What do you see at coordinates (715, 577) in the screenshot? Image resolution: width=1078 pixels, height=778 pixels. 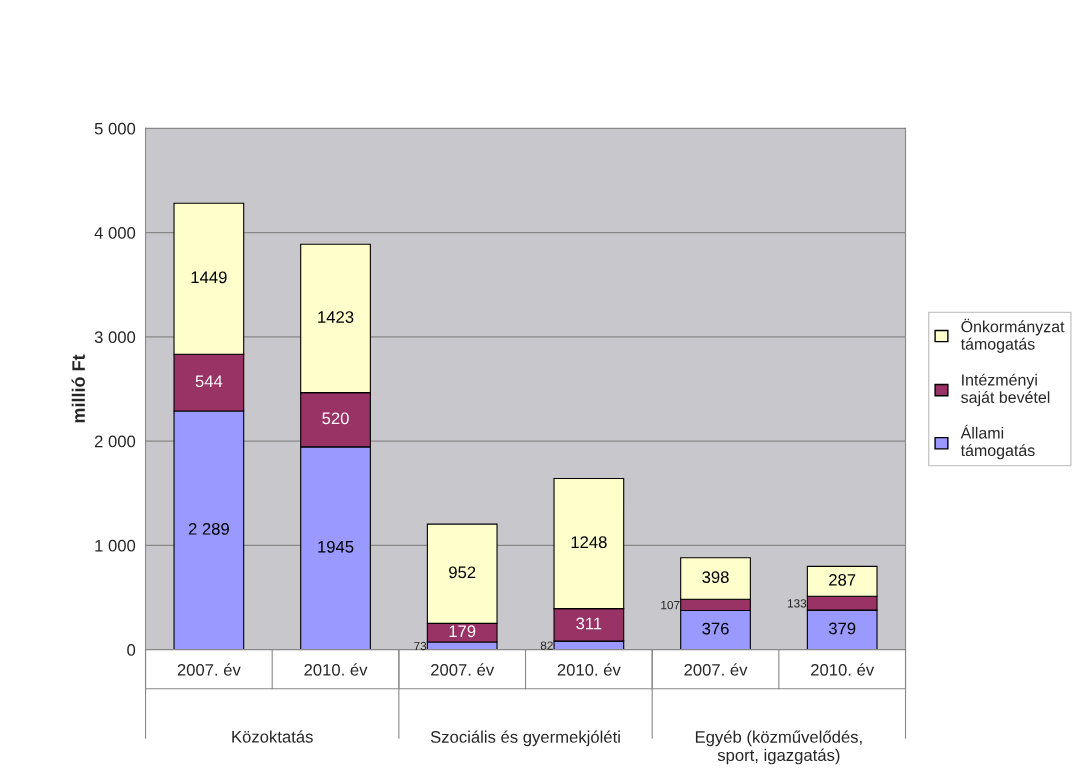 I see `data-label: 398` at bounding box center [715, 577].